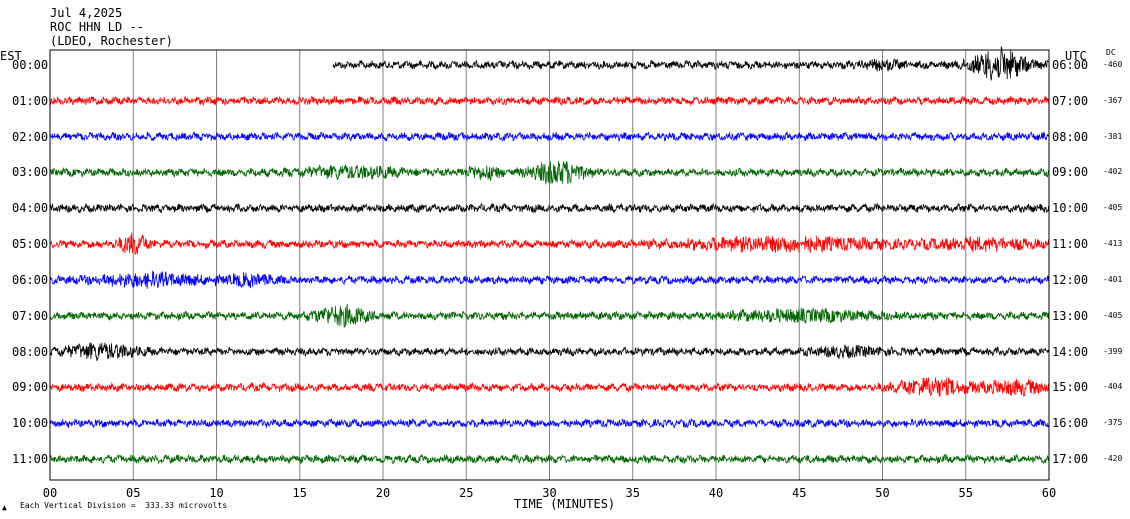 The image size is (1130, 519). Describe the element at coordinates (1113, 64) in the screenshot. I see `dc-value: -460` at that location.